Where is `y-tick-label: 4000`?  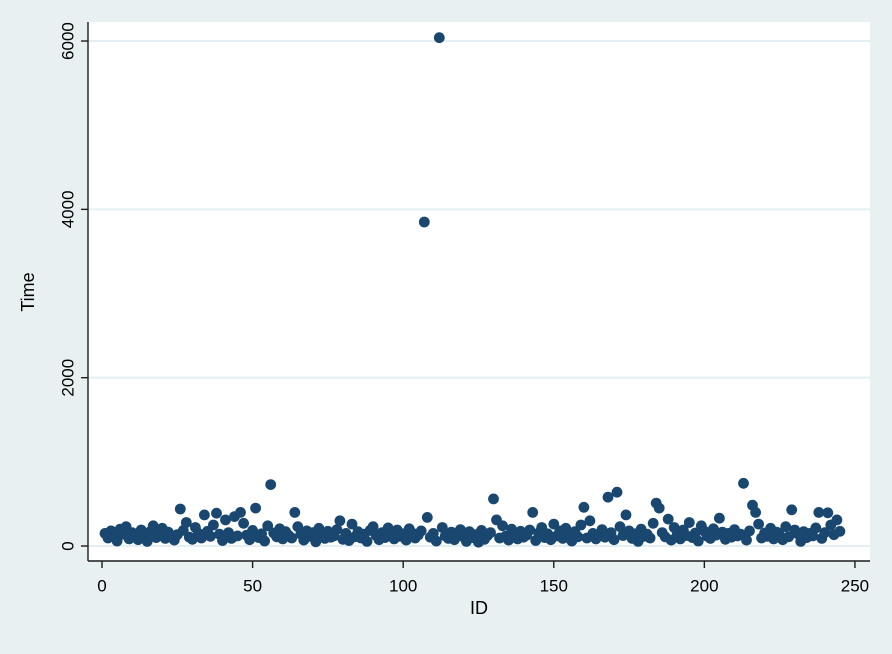 y-tick-label: 4000 is located at coordinates (68, 209).